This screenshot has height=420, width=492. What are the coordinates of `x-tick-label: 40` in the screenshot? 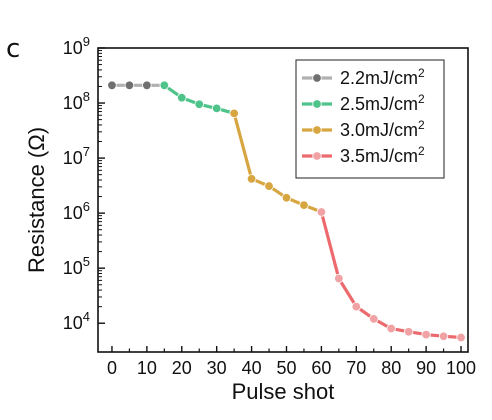 It's located at (252, 368).